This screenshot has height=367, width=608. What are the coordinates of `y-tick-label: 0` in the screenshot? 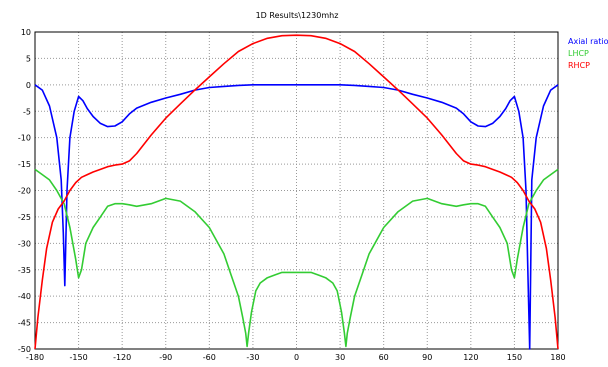 It's located at (28, 85).